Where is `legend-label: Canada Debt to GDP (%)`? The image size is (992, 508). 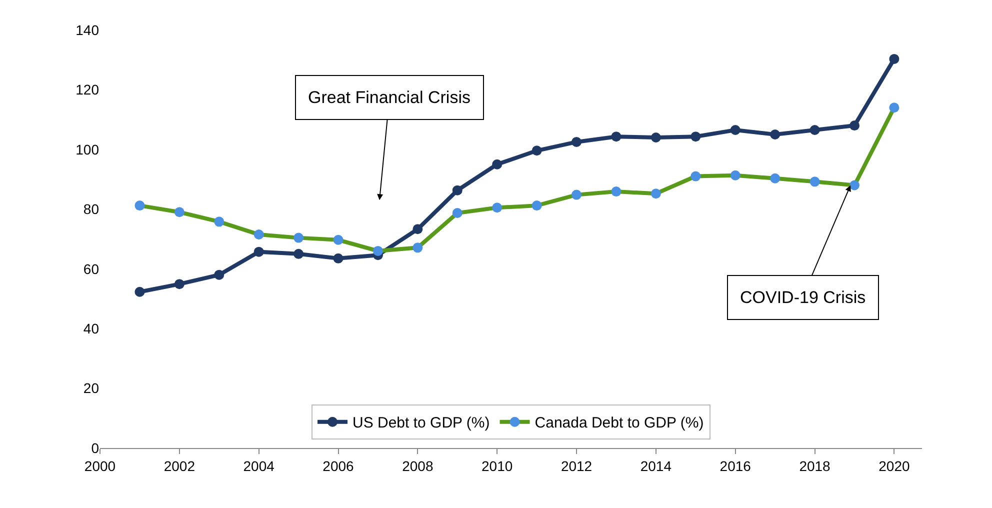 legend-label: Canada Debt to GDP (%) is located at coordinates (619, 423).